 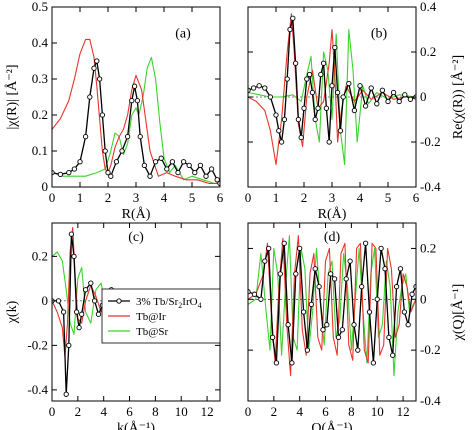 I want to click on y-axis-label: |χ(R)| [Å⁻²], so click(x=12, y=96).